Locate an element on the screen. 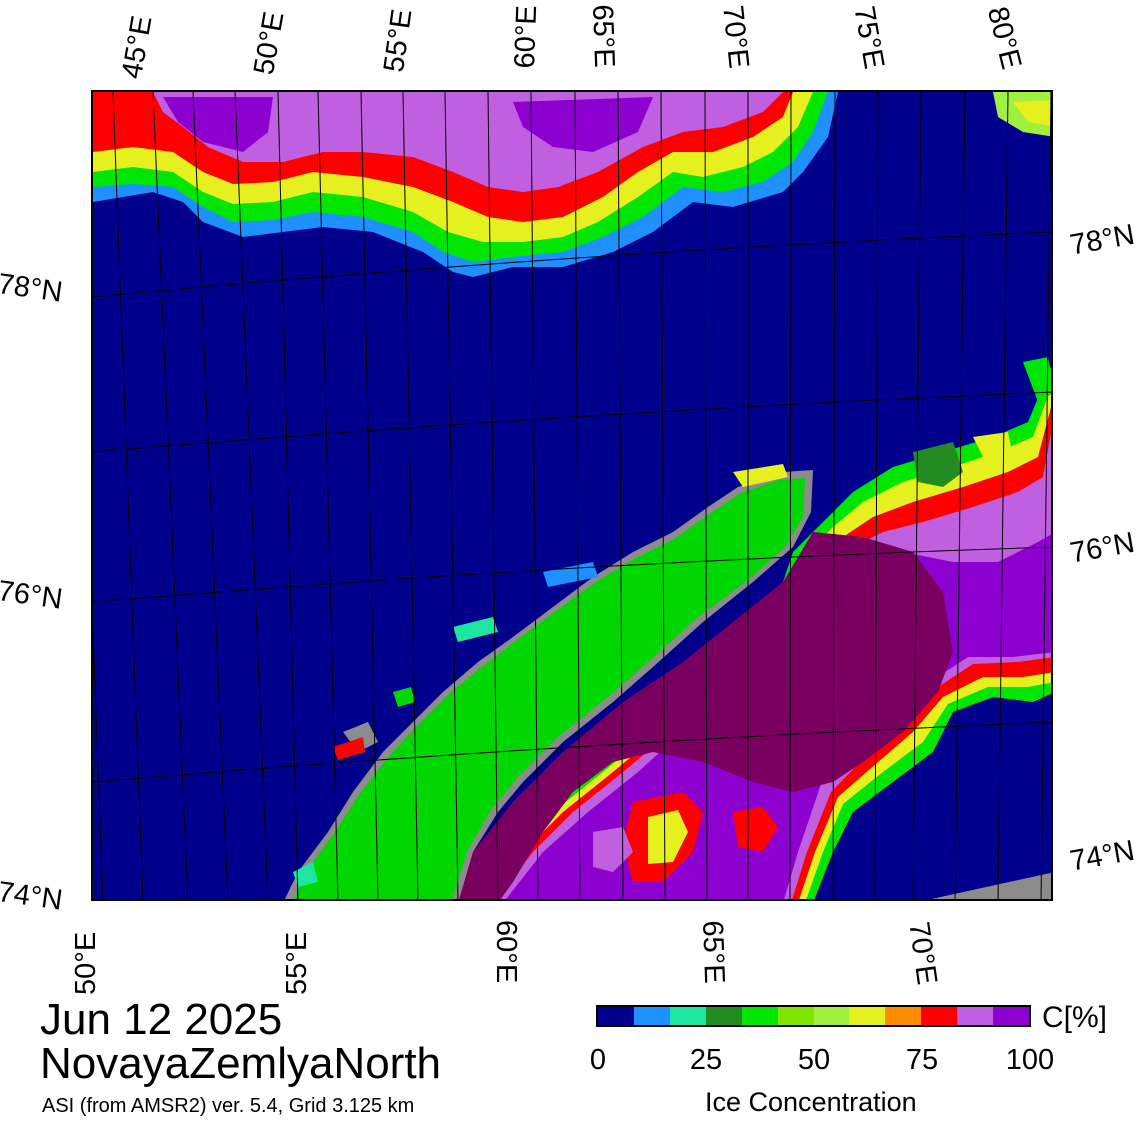  parallel-78n is located at coordinates (572, 264).